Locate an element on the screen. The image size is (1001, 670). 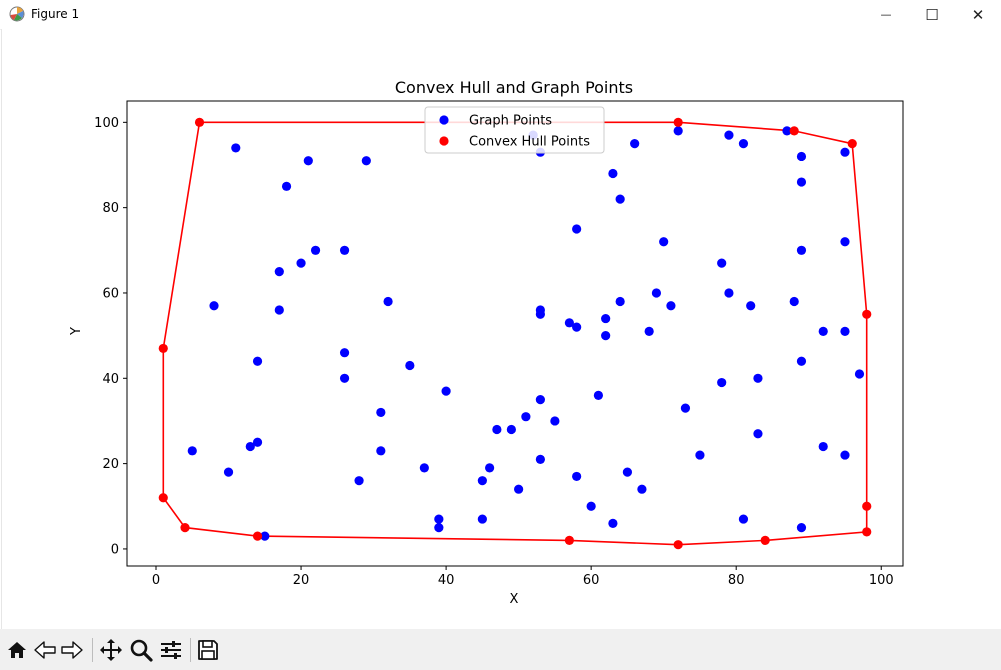
configure-subplots-icon is located at coordinates (171, 650).